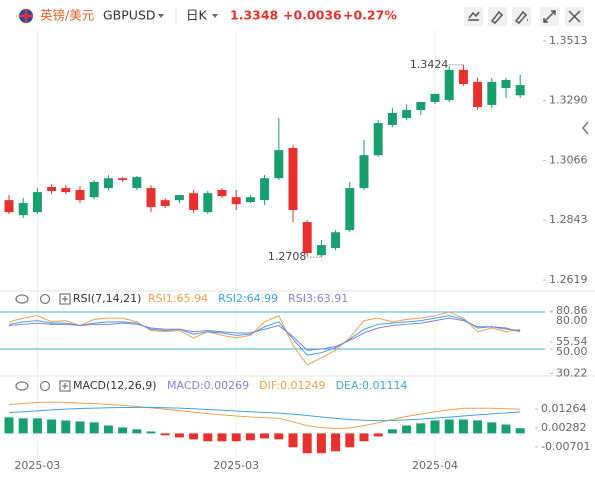 This screenshot has height=478, width=595. What do you see at coordinates (107, 298) in the screenshot?
I see `indicator-title: RSI(7,14,21)` at bounding box center [107, 298].